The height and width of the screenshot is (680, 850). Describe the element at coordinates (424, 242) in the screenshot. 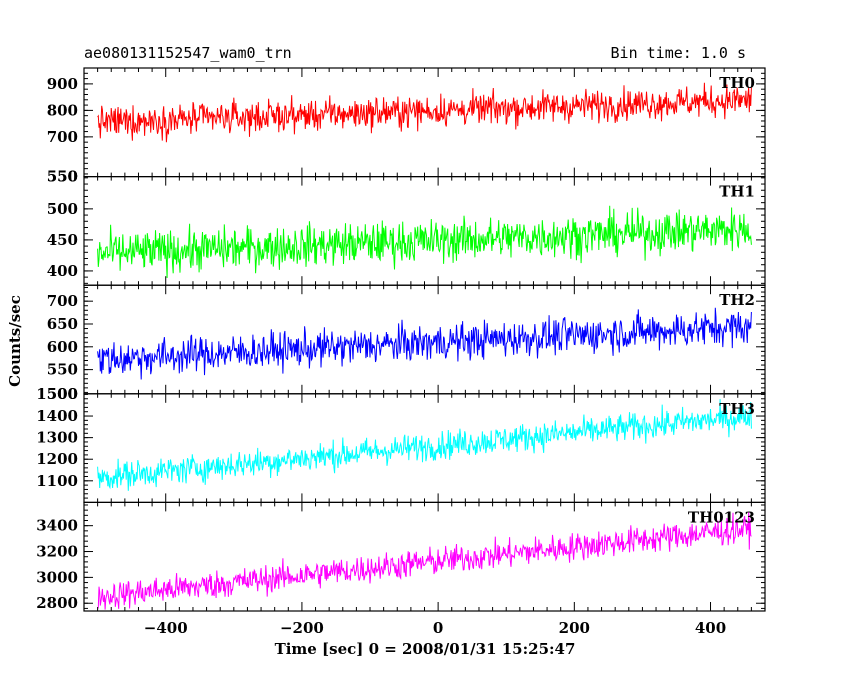

I see `series-line-th1` at that location.